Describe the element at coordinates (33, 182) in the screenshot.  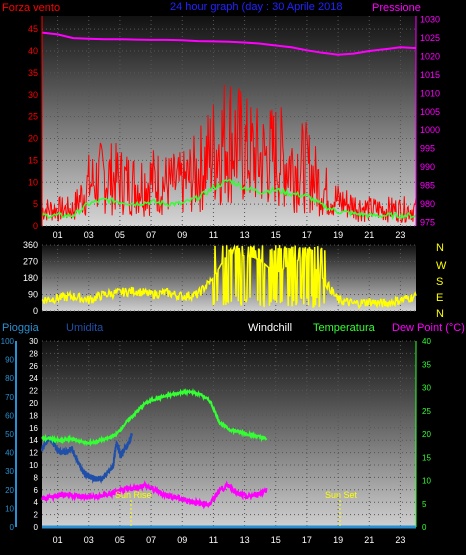
I see `y-left-tick-label: 10` at that location.